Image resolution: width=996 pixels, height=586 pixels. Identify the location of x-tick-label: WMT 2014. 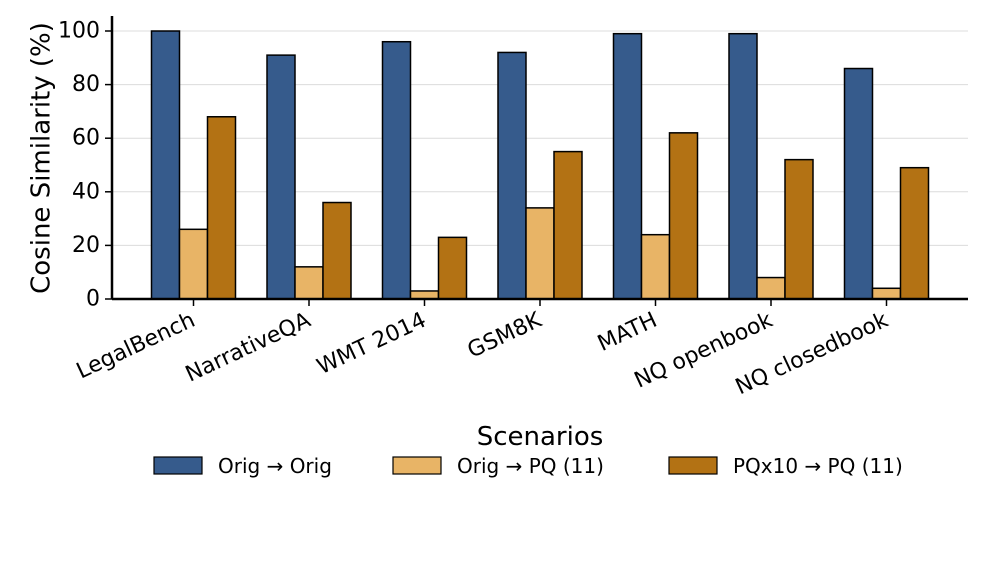
(371, 344).